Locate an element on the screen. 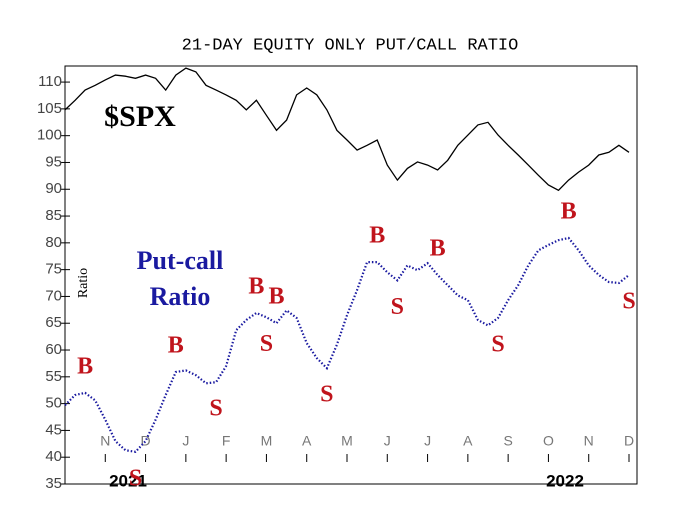 This screenshot has width=700, height=525. chart-title: 21-DAY EQUITY ONLY PUT/CALL RATIO is located at coordinates (350, 45).